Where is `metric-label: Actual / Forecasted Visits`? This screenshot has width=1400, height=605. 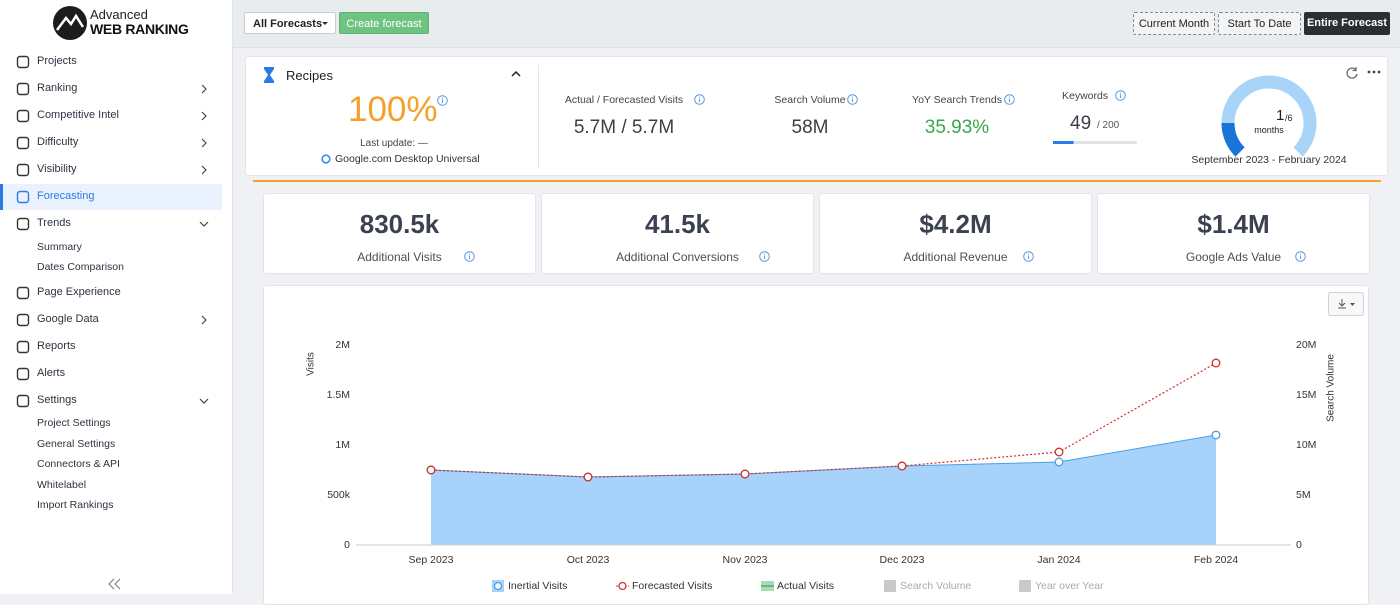
metric-label: Actual / Forecasted Visits is located at coordinates (624, 100).